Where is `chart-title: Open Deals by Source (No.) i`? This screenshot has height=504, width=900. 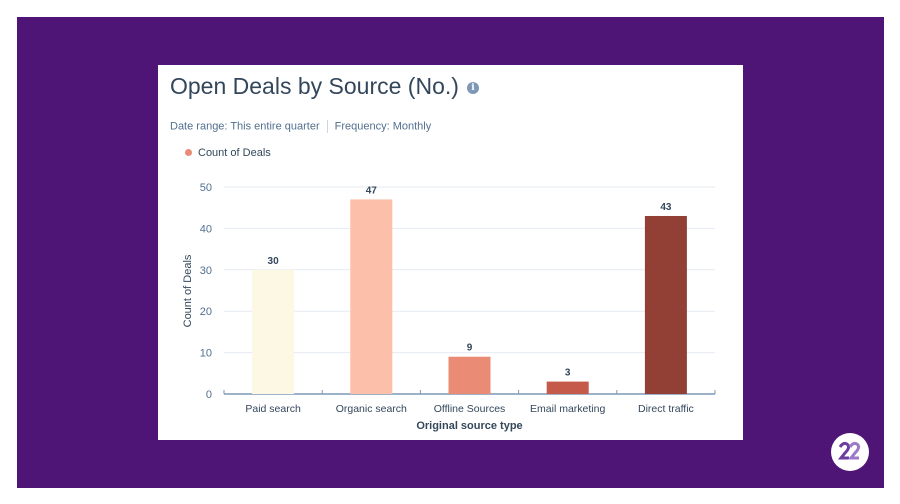
chart-title: Open Deals by Source (No.) i is located at coordinates (324, 86).